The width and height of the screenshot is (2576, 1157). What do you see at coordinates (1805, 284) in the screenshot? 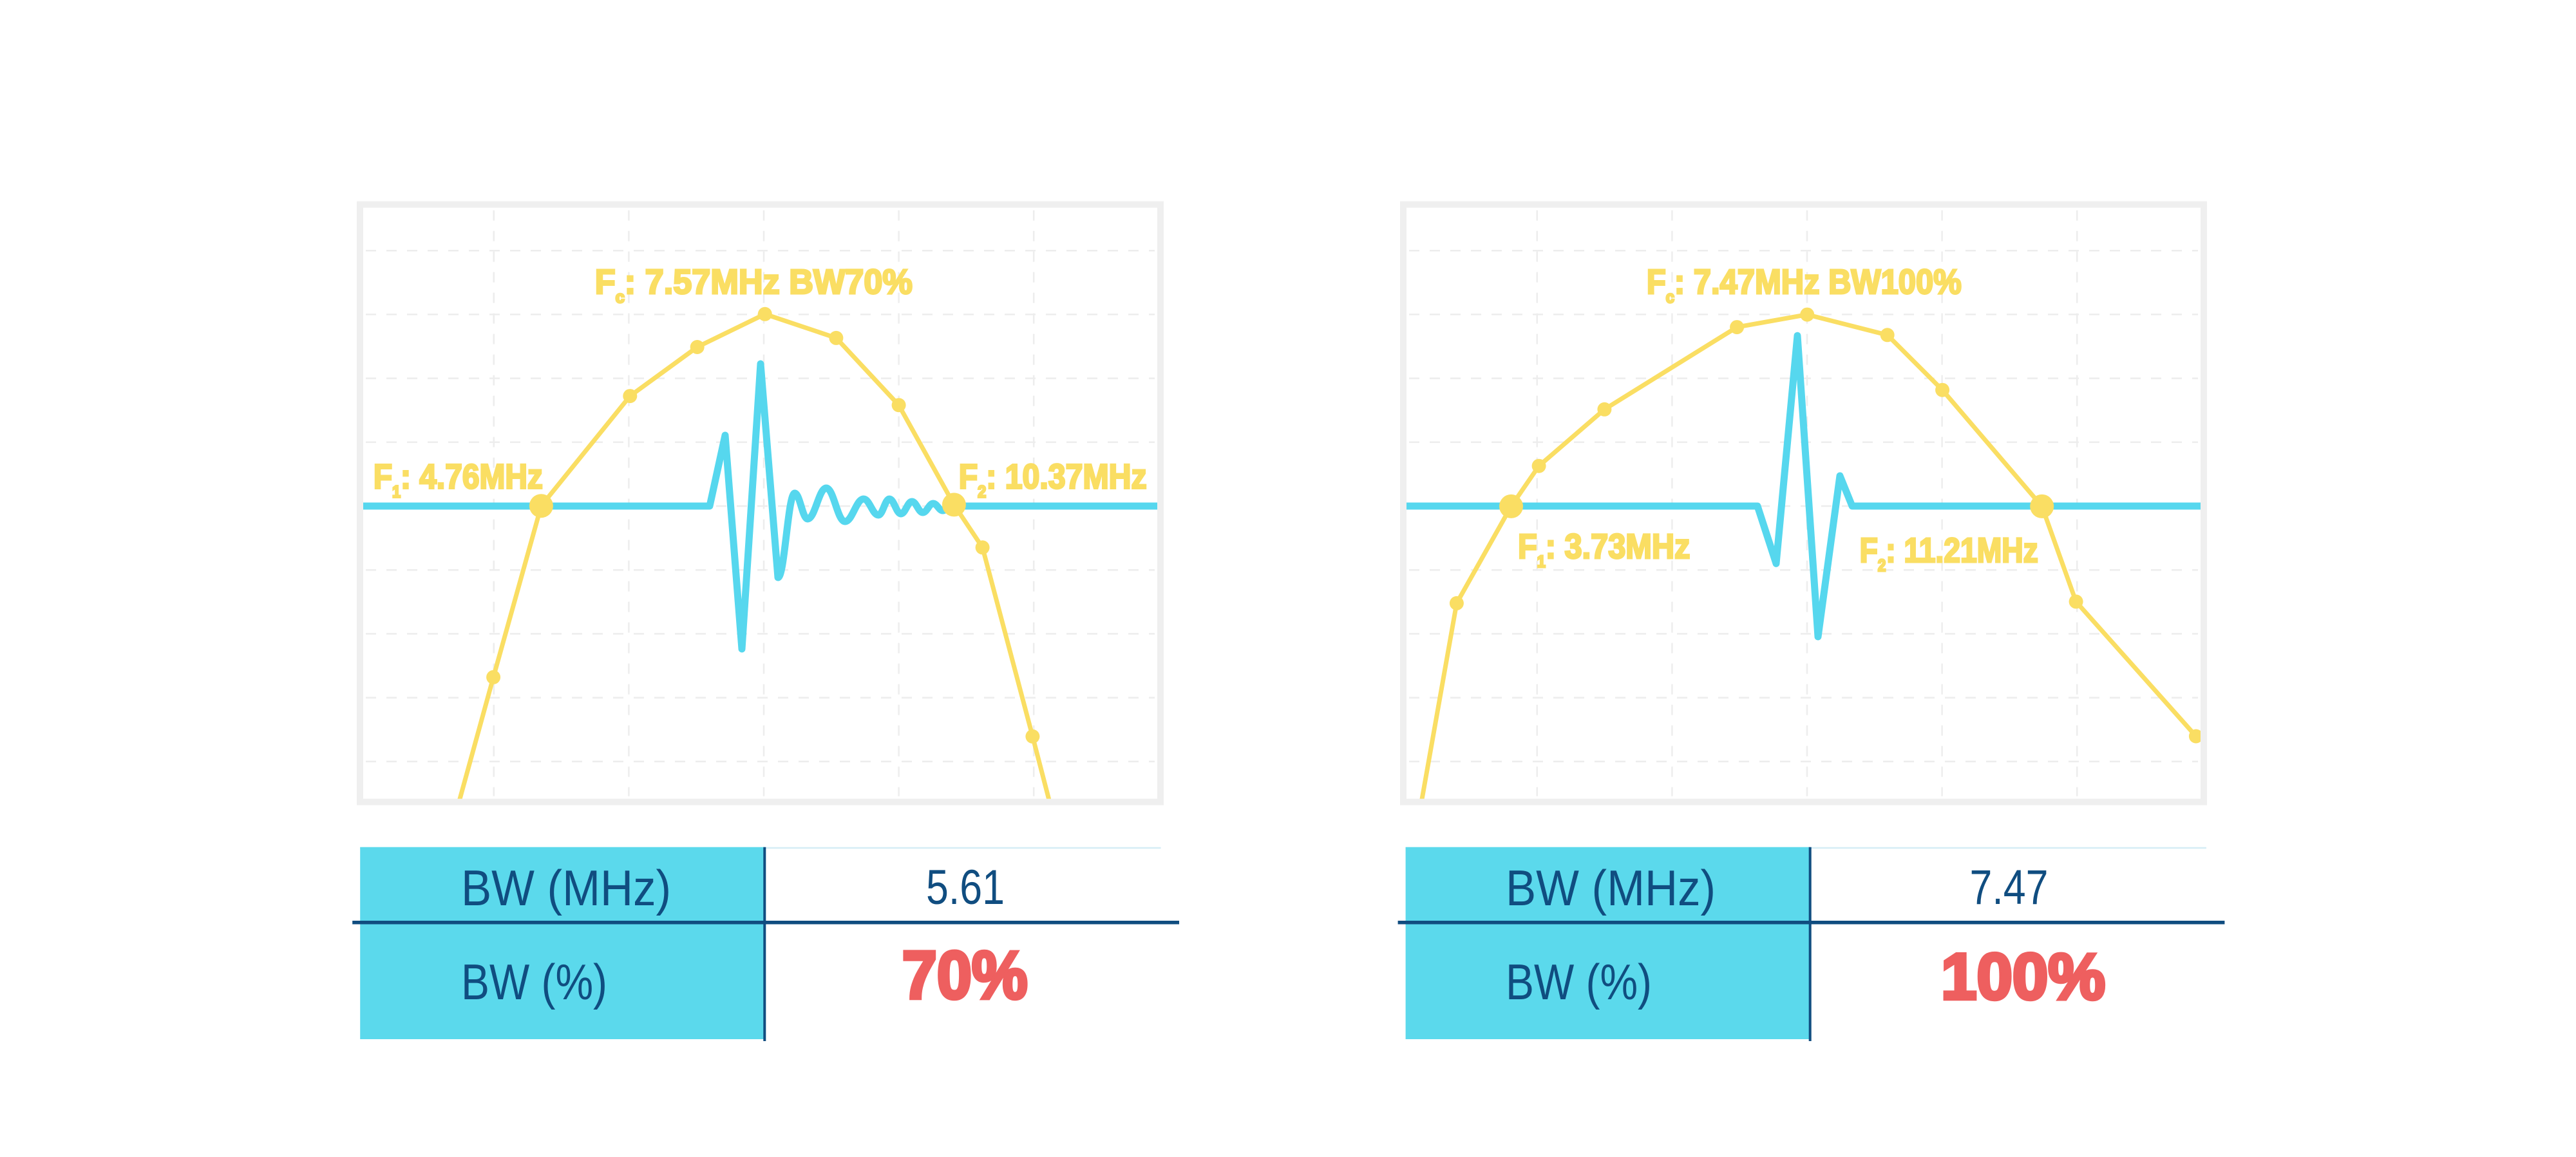
I see `svg-text: Fc: 7.47MHz BW100%` at bounding box center [1805, 284].